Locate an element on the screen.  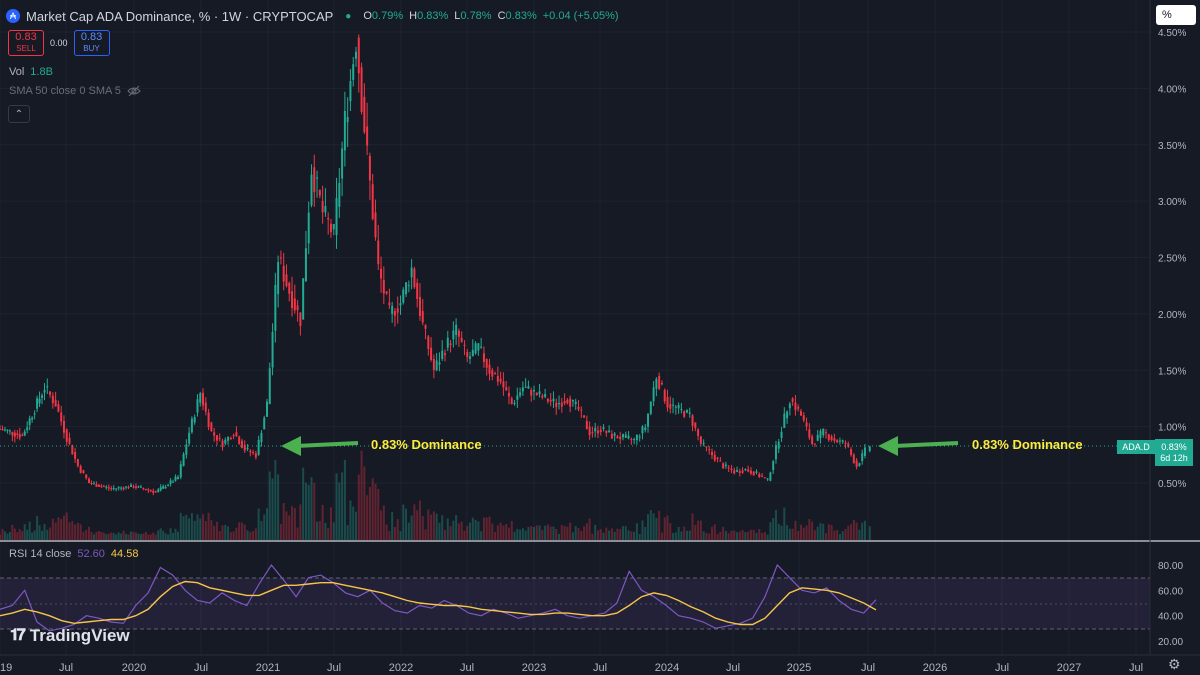
volume-legend: Vol 1.8B is located at coordinates (31, 72).